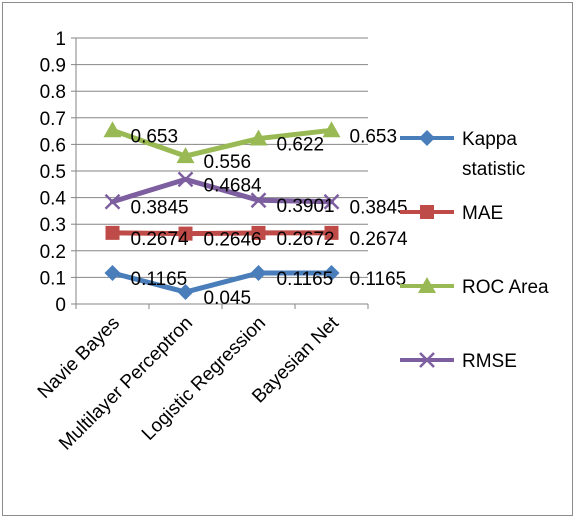 This screenshot has width=577, height=520. Describe the element at coordinates (306, 206) in the screenshot. I see `data-label: 0.3901` at that location.